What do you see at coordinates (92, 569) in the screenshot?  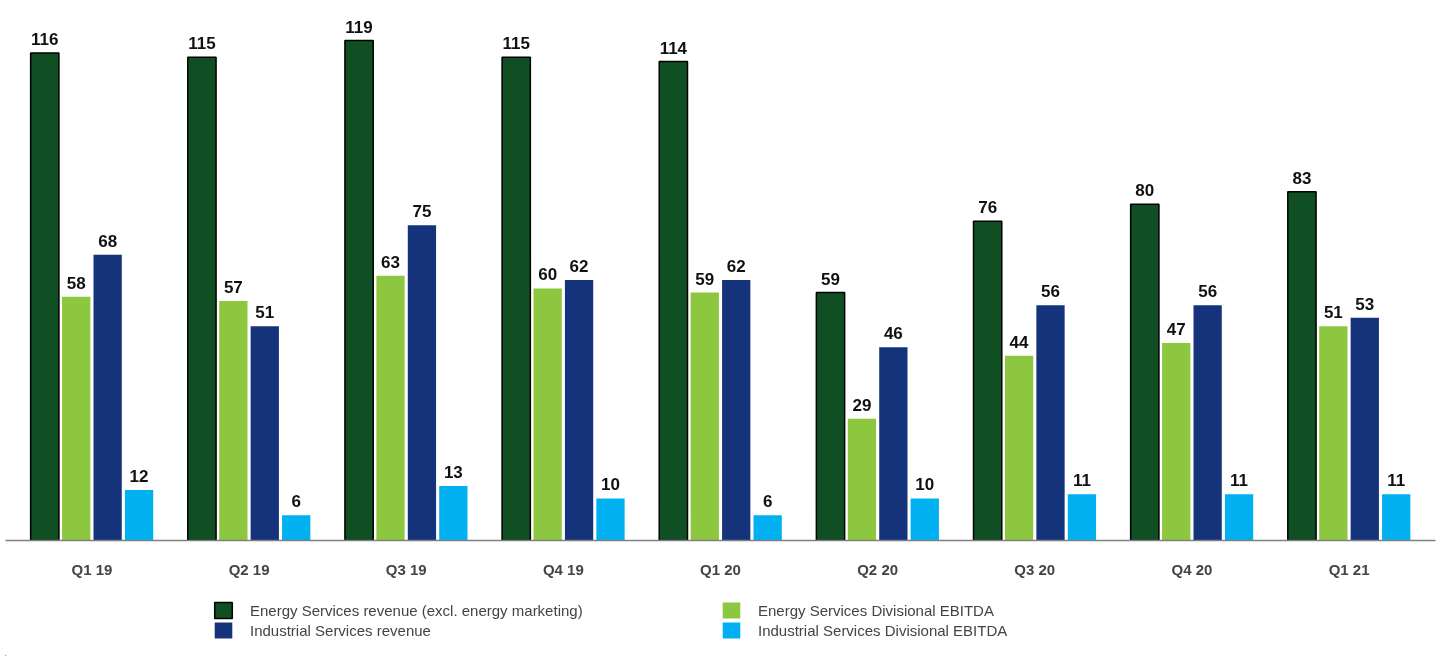 I see `x-tick-label: Q1 19` at bounding box center [92, 569].